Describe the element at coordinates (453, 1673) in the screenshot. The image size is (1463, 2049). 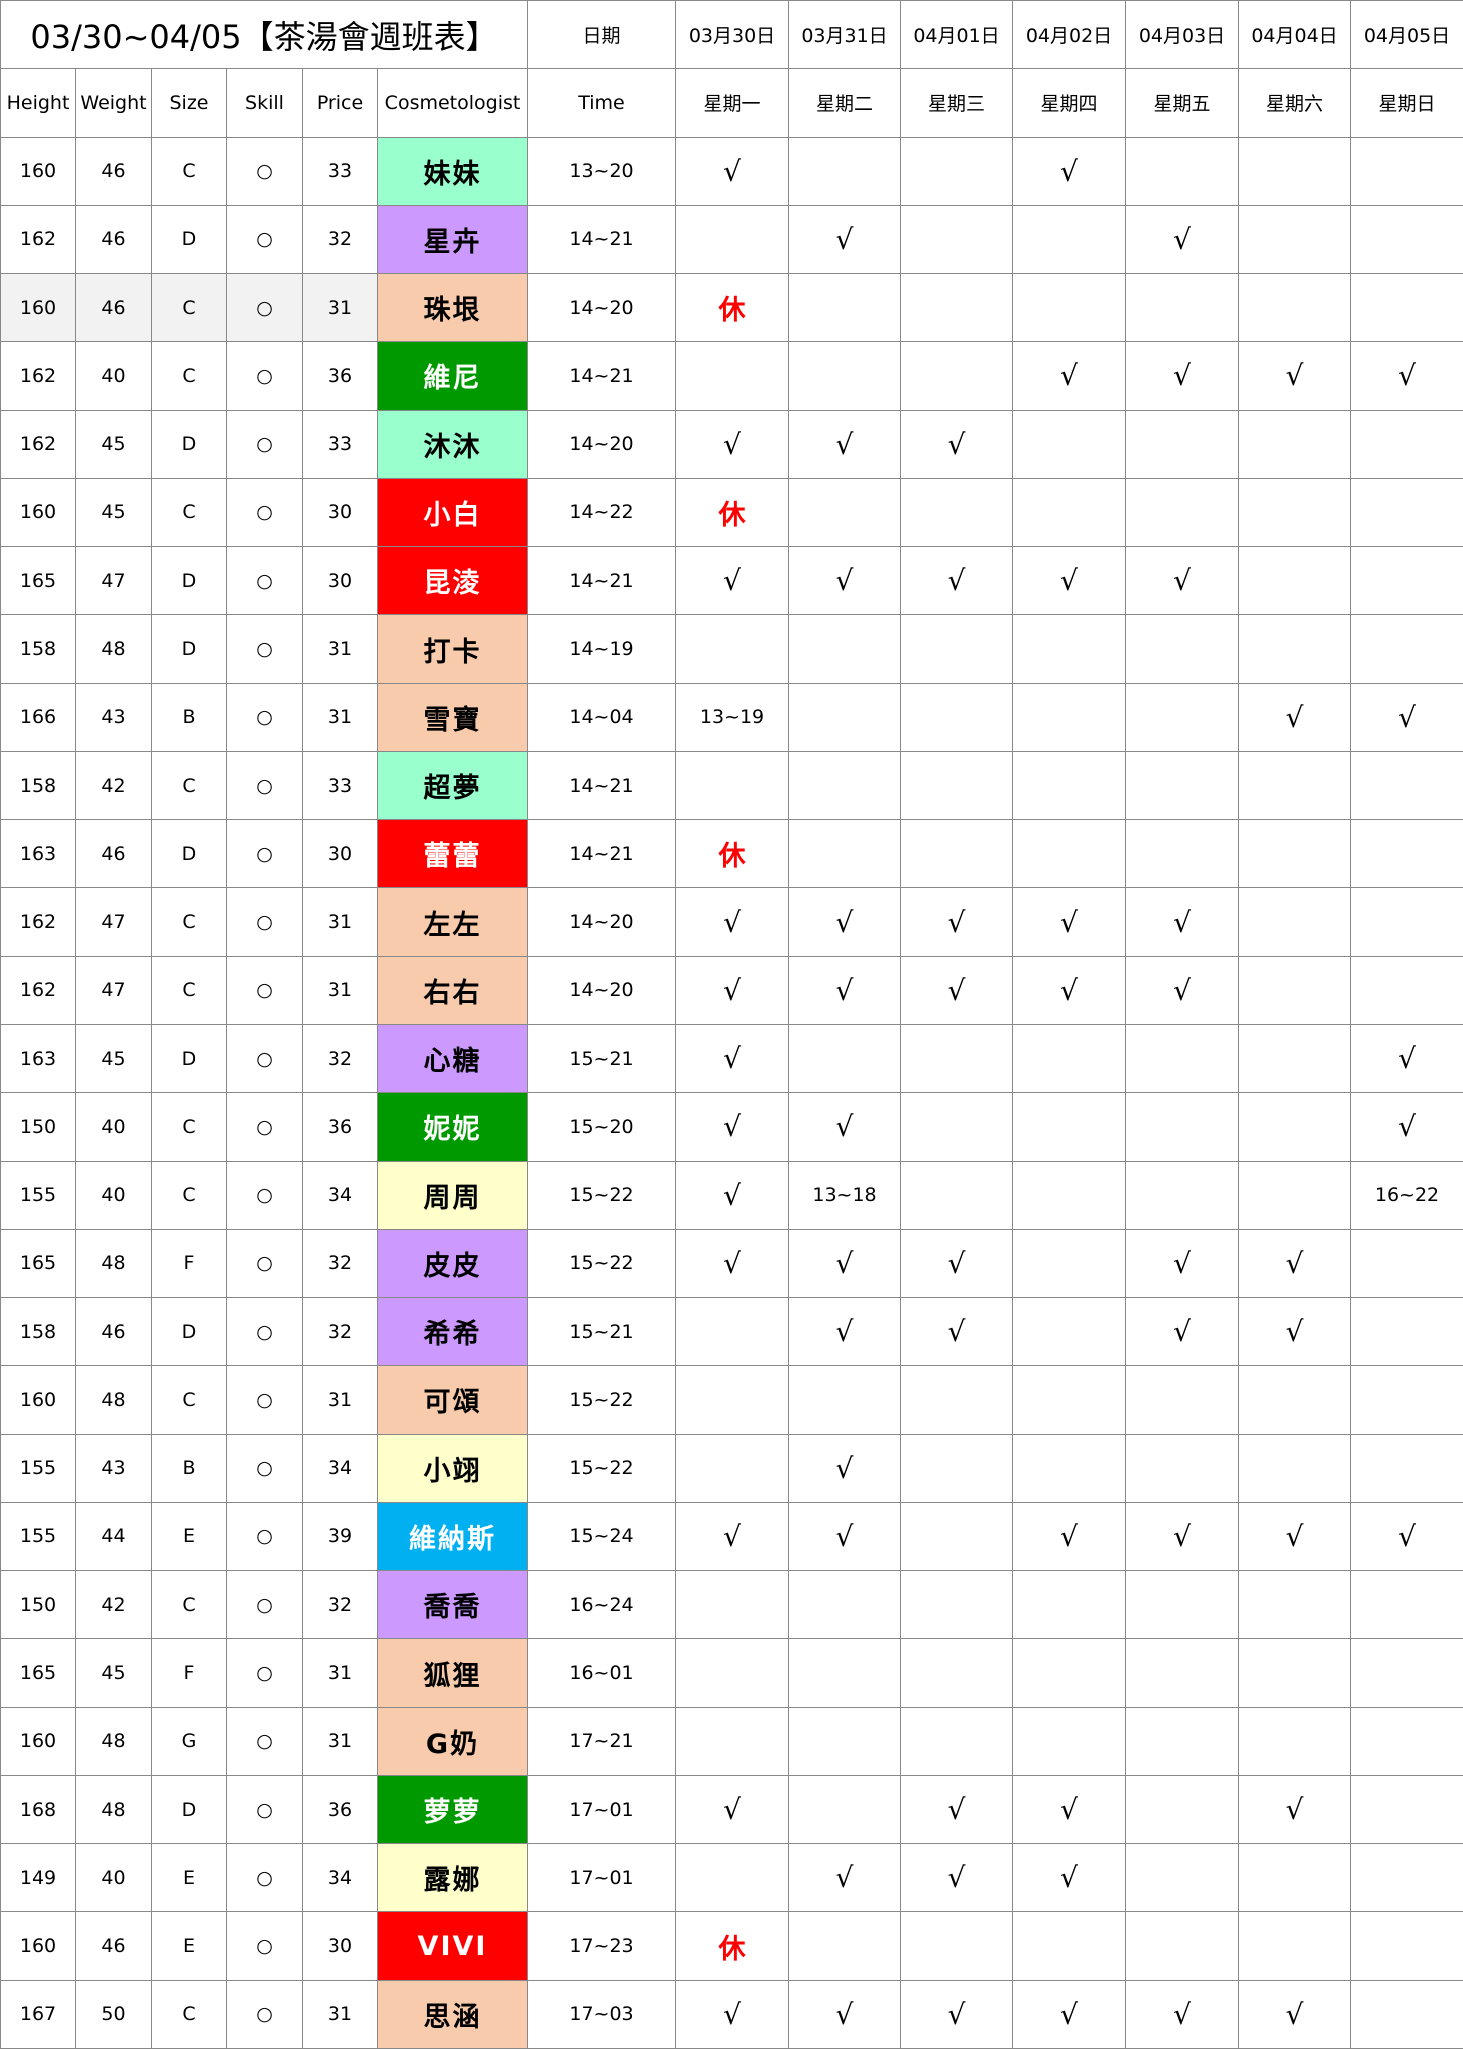
I see `cosmetologist-name: 狐狸` at that location.